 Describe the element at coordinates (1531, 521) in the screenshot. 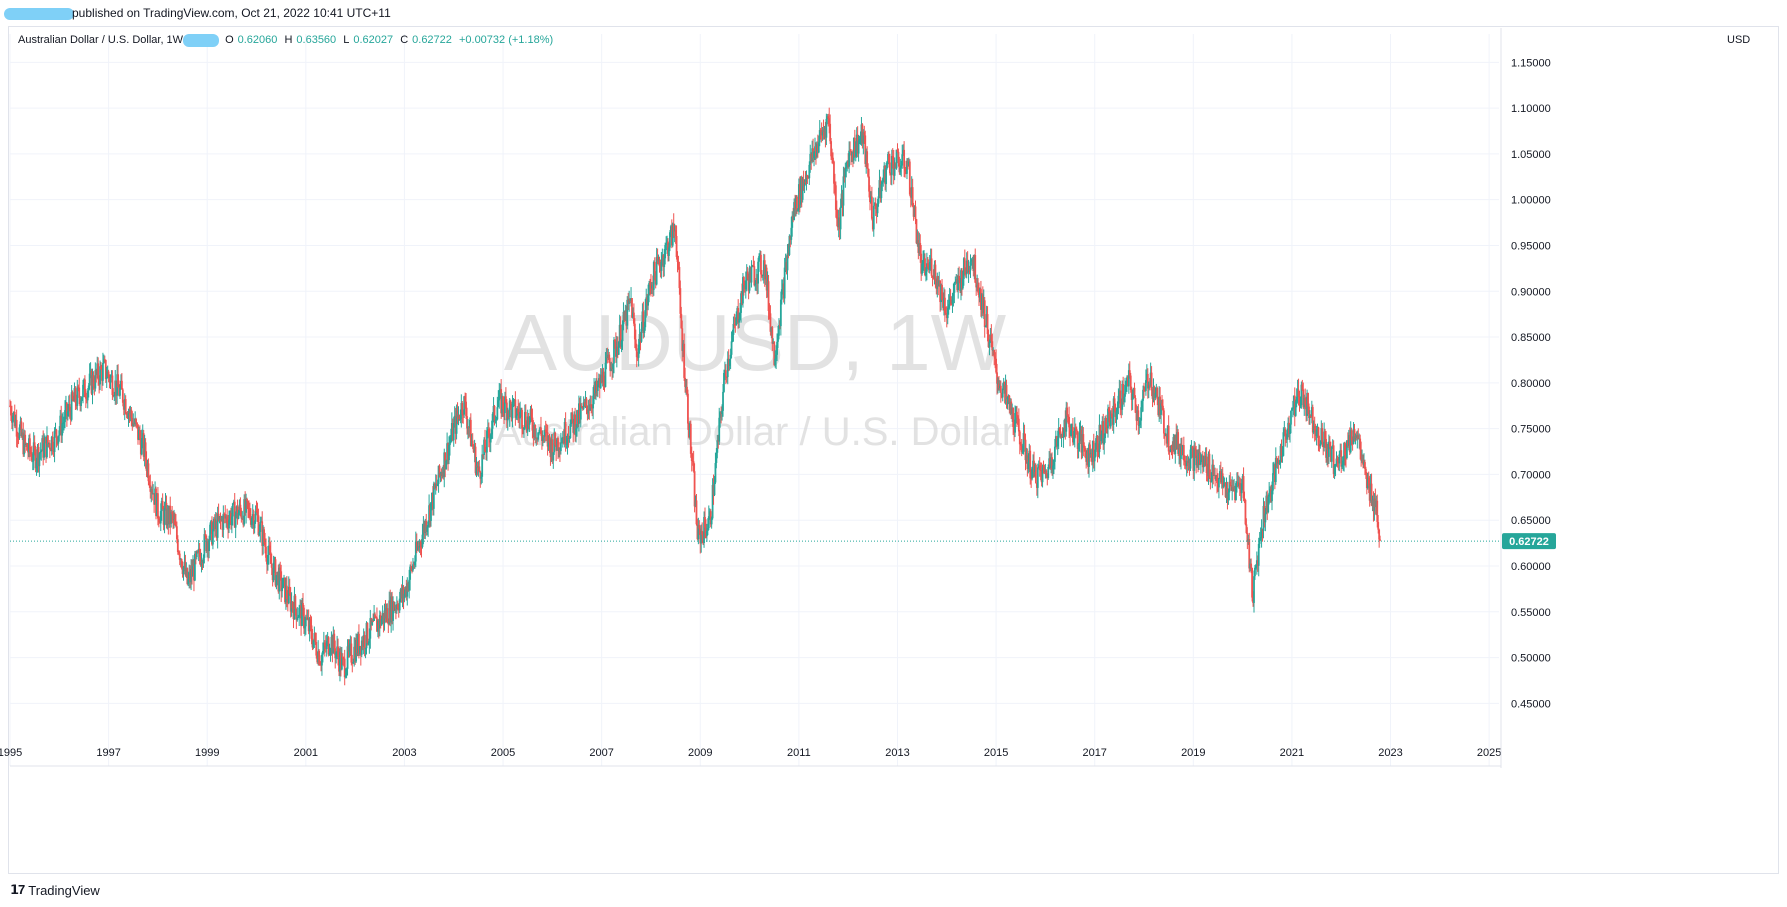

I see `price-tick-label: 0.65000` at that location.